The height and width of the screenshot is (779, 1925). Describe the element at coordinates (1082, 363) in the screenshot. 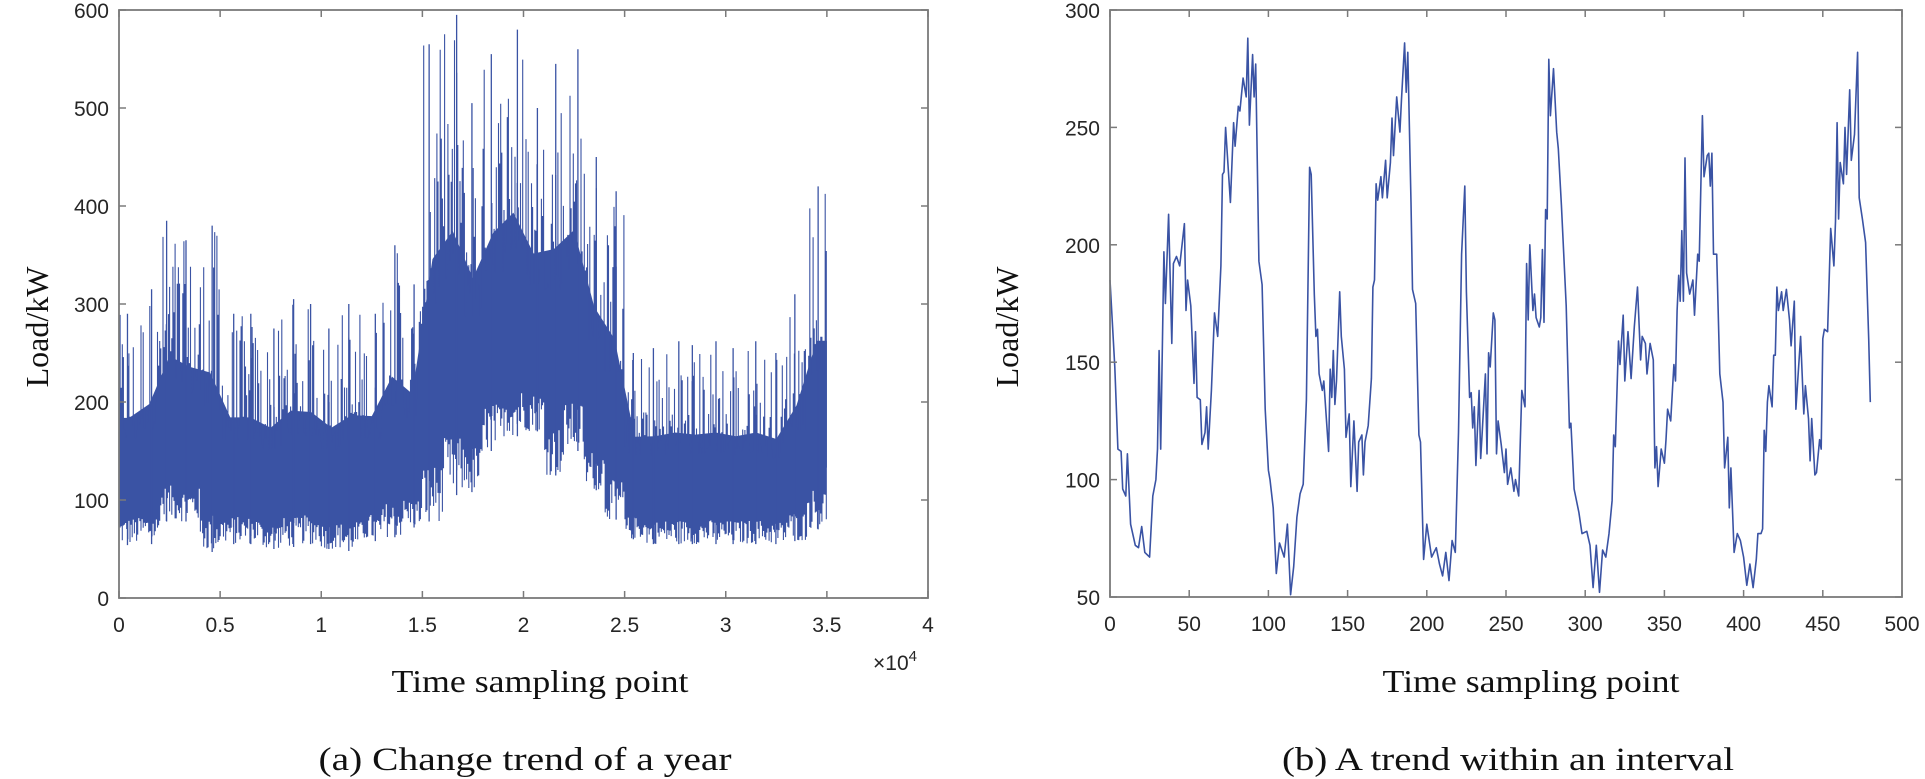

I see `y-tick-label: 150` at that location.